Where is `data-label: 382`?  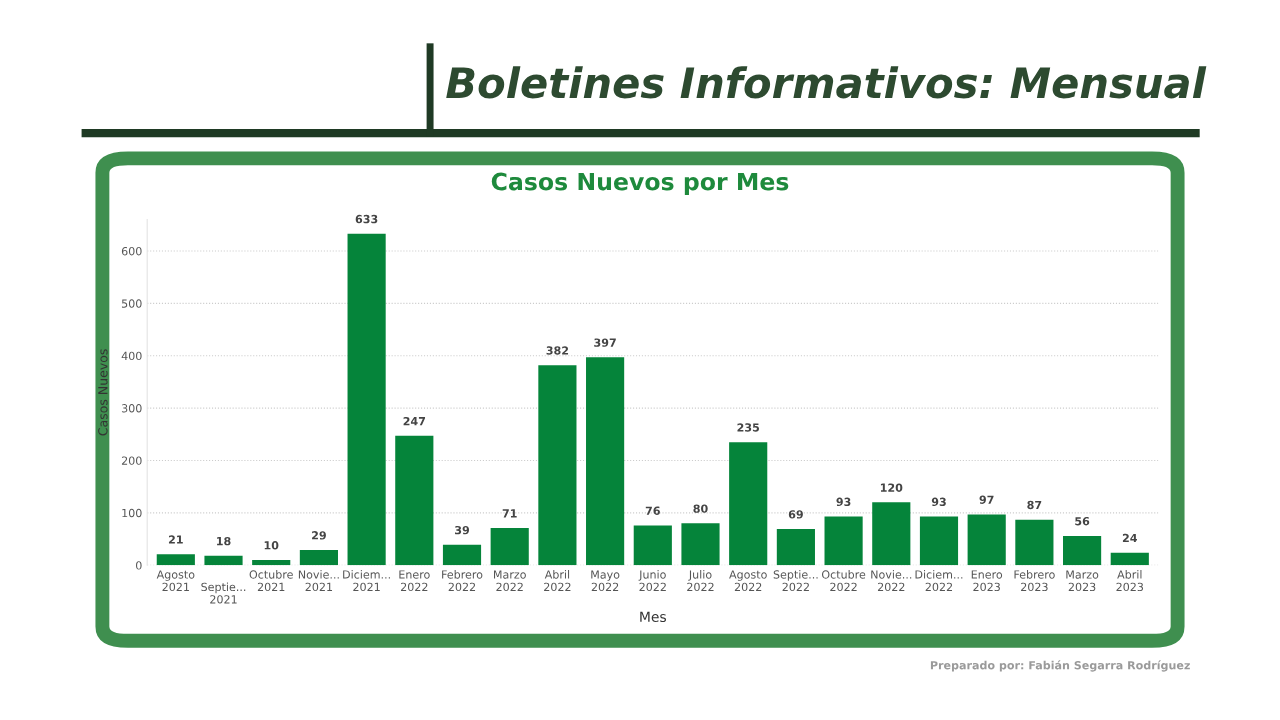 data-label: 382 is located at coordinates (557, 350).